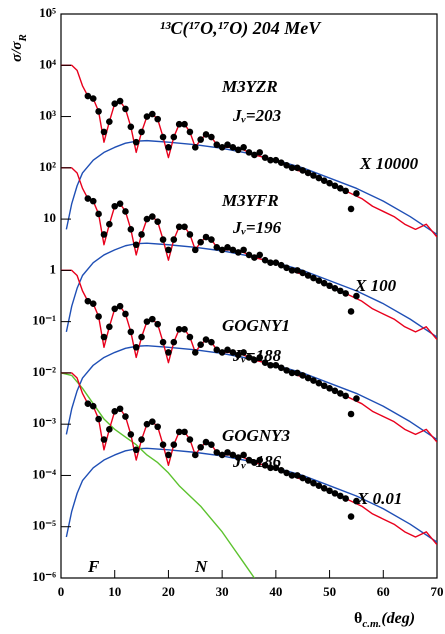 Image resolution: width=445 pixels, height=634 pixels. What do you see at coordinates (44, 473) in the screenshot?
I see `y-tick-label: 10⁻⁴` at bounding box center [44, 473].